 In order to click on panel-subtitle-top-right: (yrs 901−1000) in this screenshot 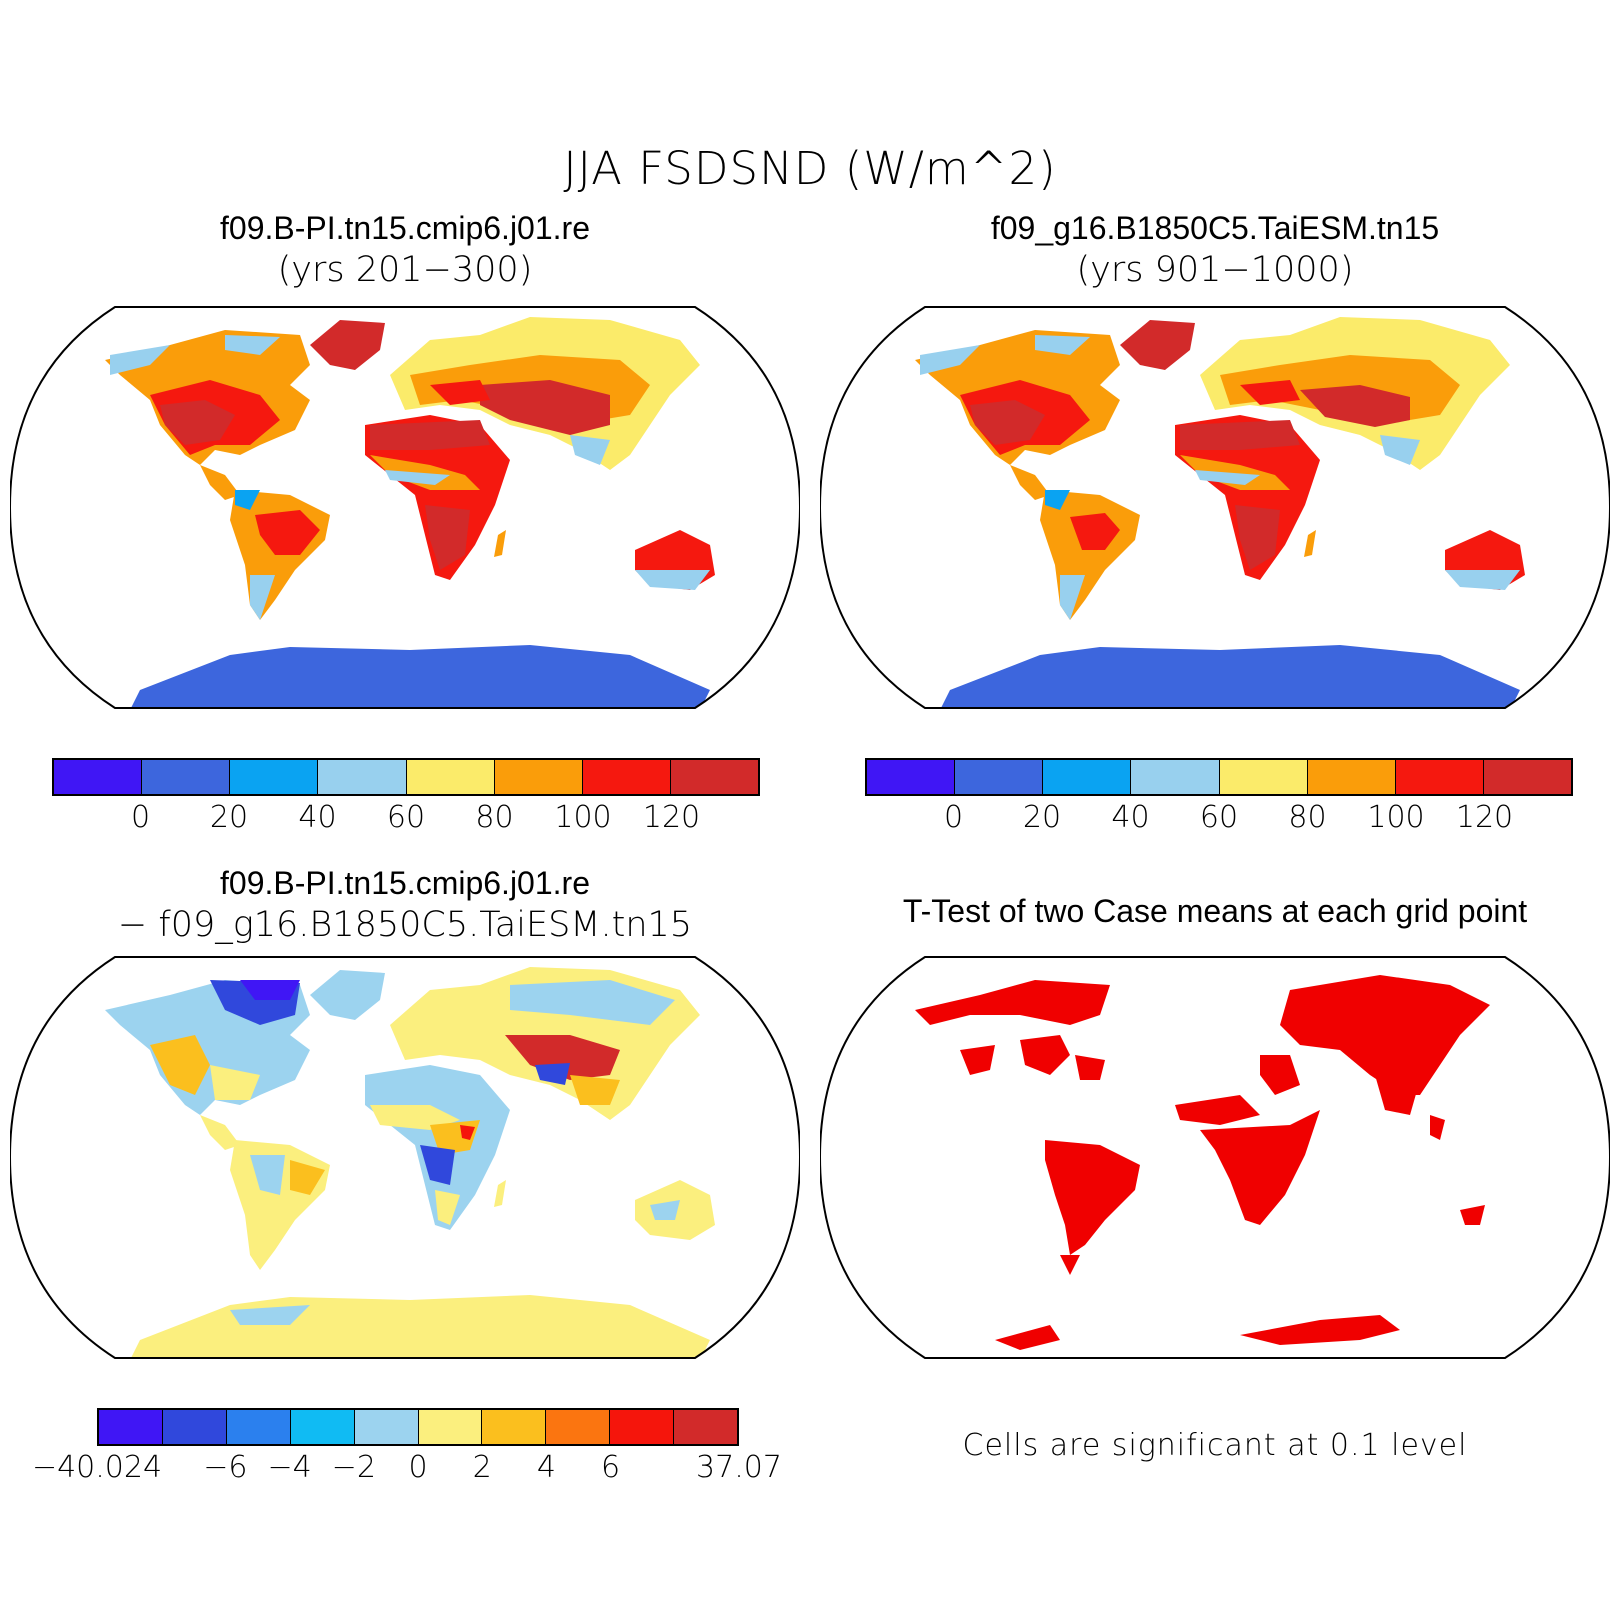, I will do `click(1215, 270)`.